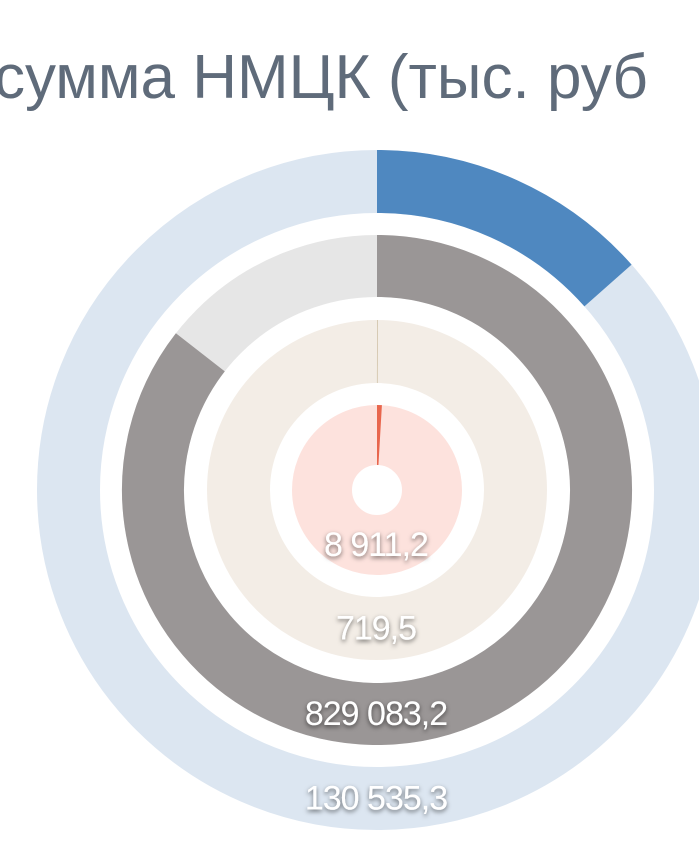 This screenshot has width=699, height=856. What do you see at coordinates (376, 714) in the screenshot?
I see `value-label: 829 083,2` at bounding box center [376, 714].